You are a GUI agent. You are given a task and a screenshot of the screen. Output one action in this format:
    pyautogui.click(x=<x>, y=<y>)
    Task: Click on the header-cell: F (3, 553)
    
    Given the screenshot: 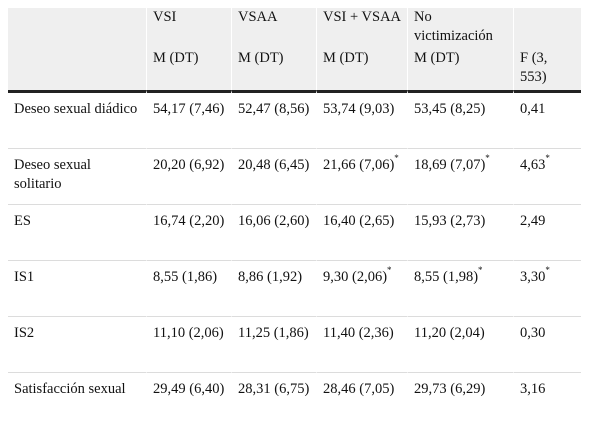 What is the action you would take?
    pyautogui.click(x=547, y=69)
    